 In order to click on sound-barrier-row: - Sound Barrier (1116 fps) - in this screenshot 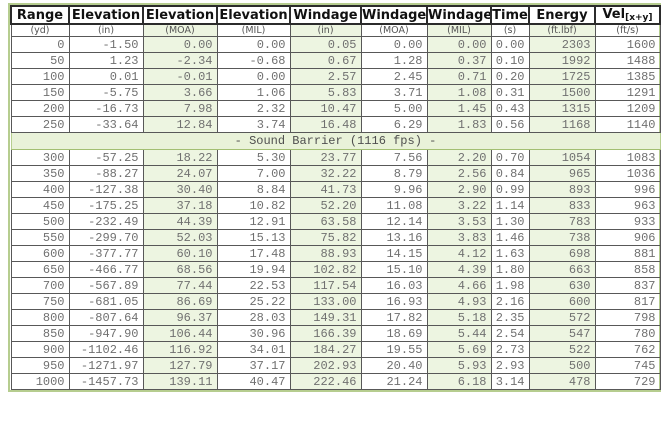, I will do `click(335, 141)`.